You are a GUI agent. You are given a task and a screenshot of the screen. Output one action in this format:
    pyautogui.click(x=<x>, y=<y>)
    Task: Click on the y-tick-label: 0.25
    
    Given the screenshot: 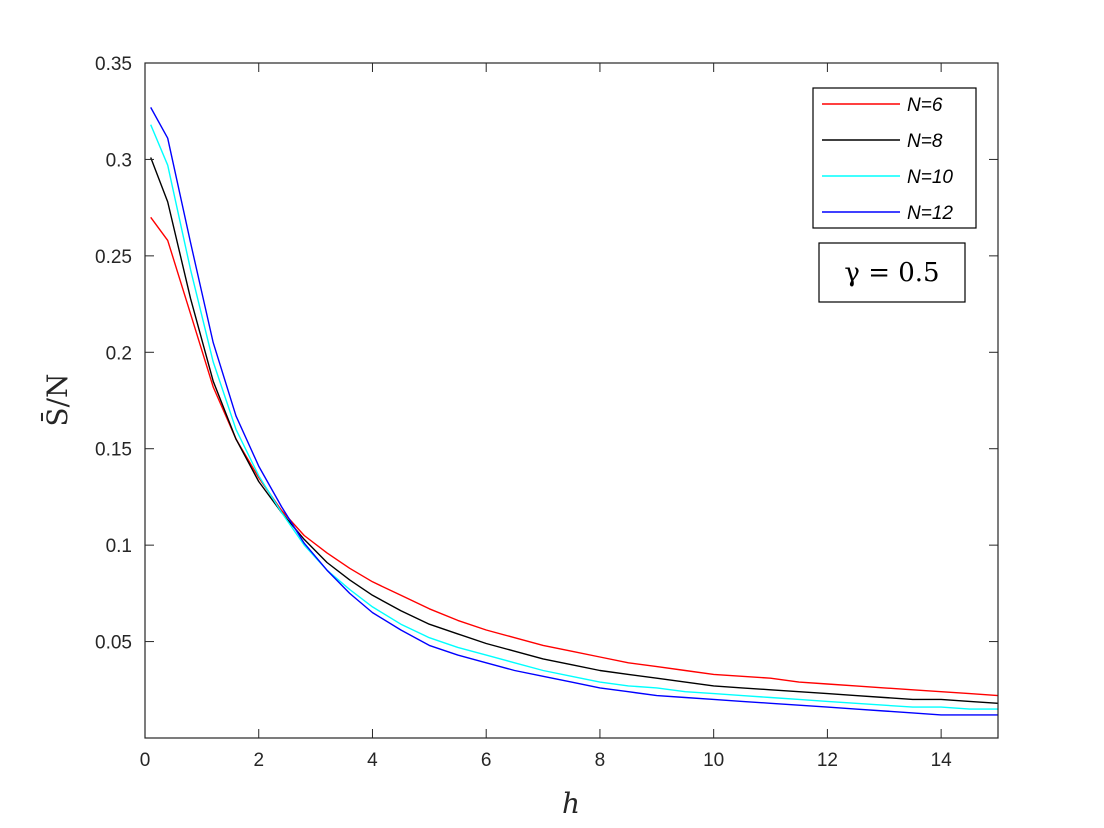 What is the action you would take?
    pyautogui.click(x=113, y=257)
    